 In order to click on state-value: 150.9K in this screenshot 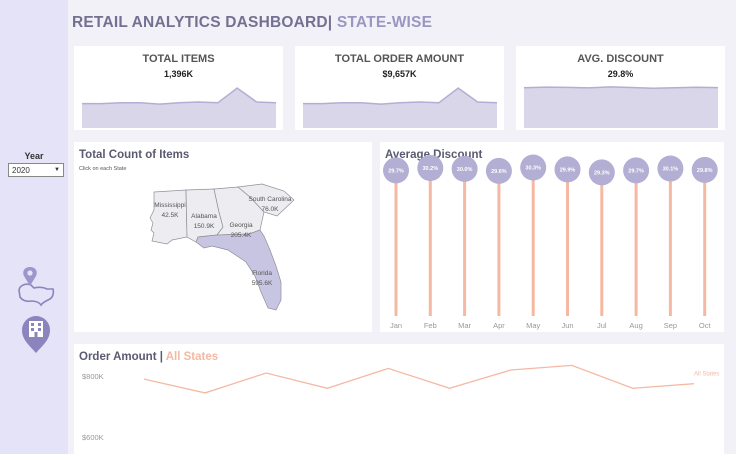, I will do `click(204, 226)`.